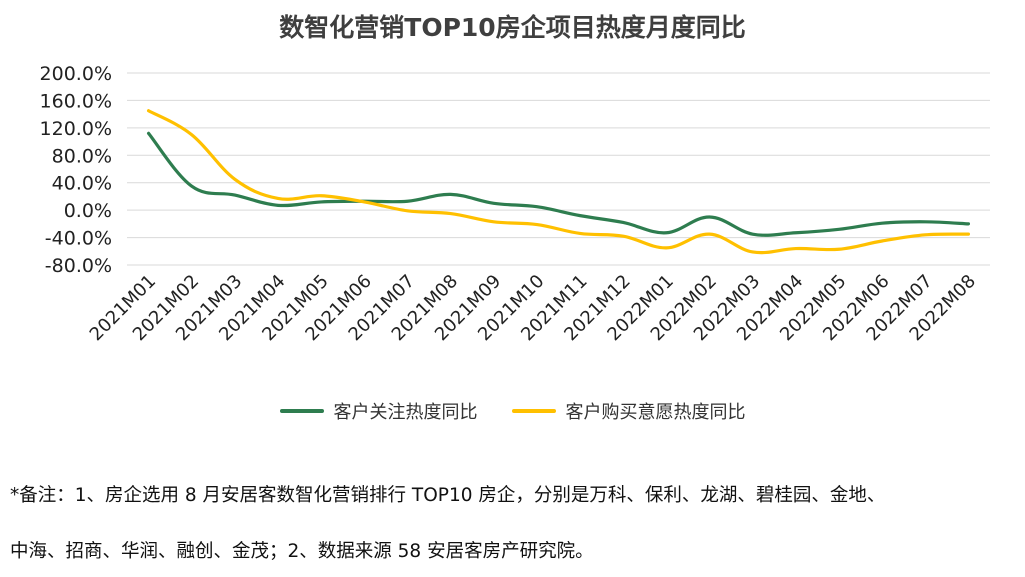  I want to click on y-tick-label: 200.0%, so click(76, 74).